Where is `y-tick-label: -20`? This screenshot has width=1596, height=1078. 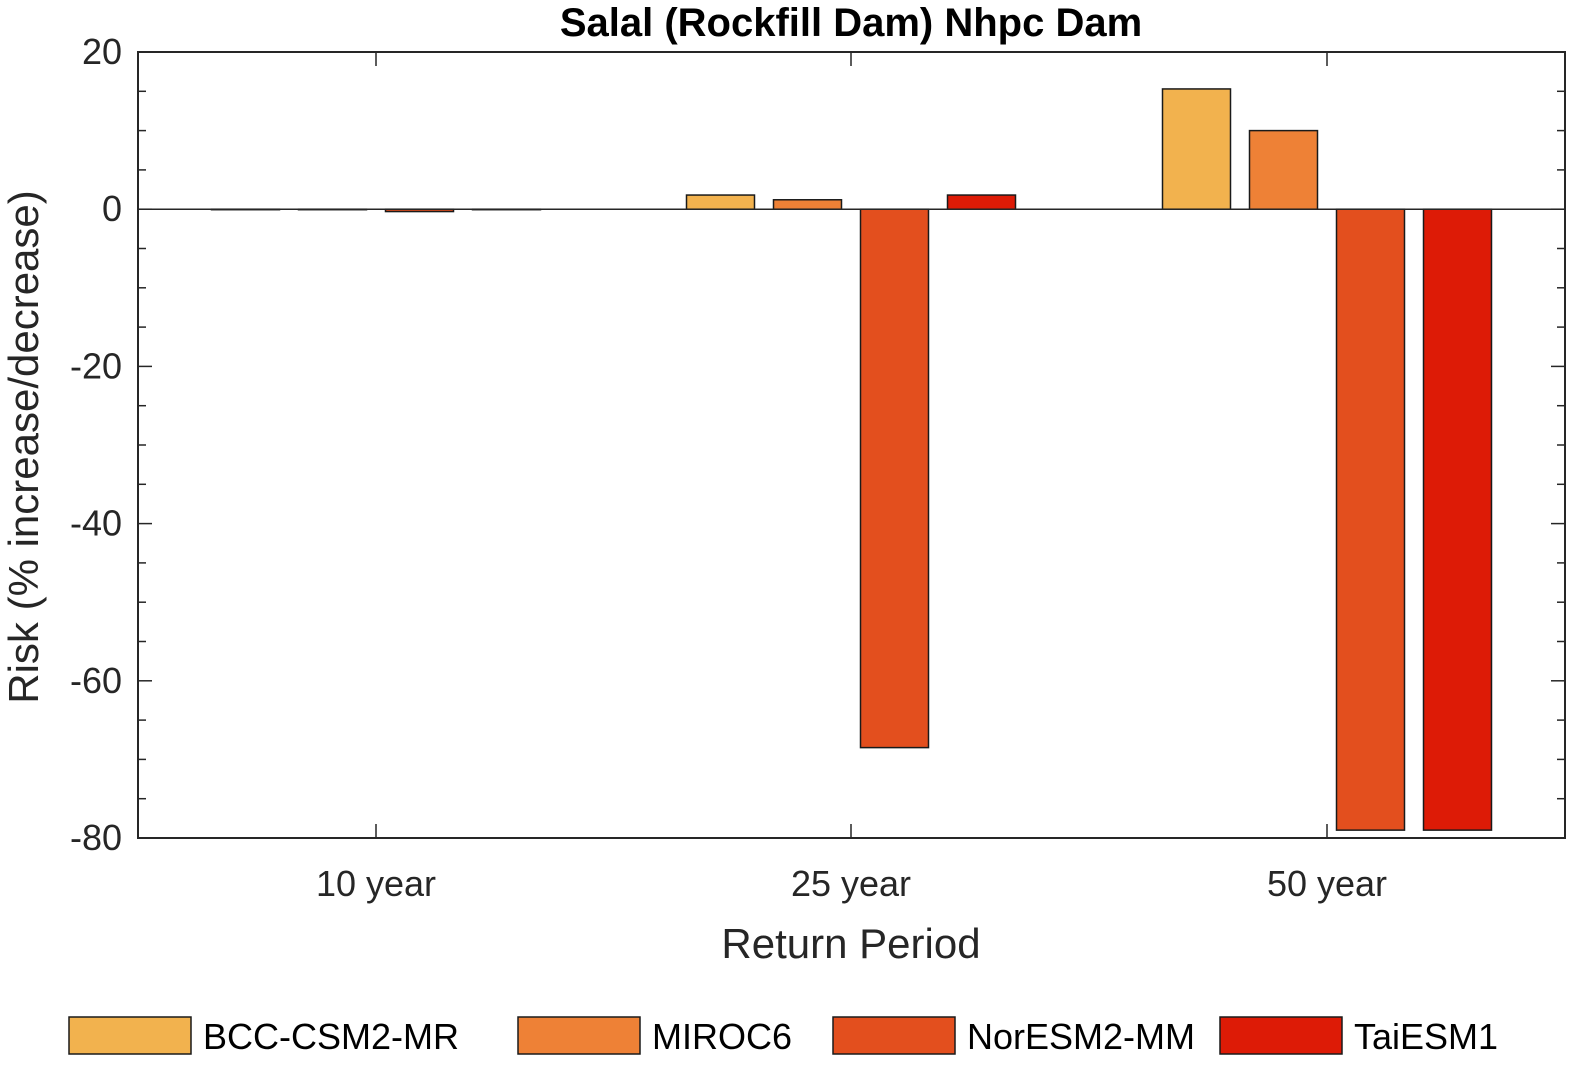 y-tick-label: -20 is located at coordinates (96, 365).